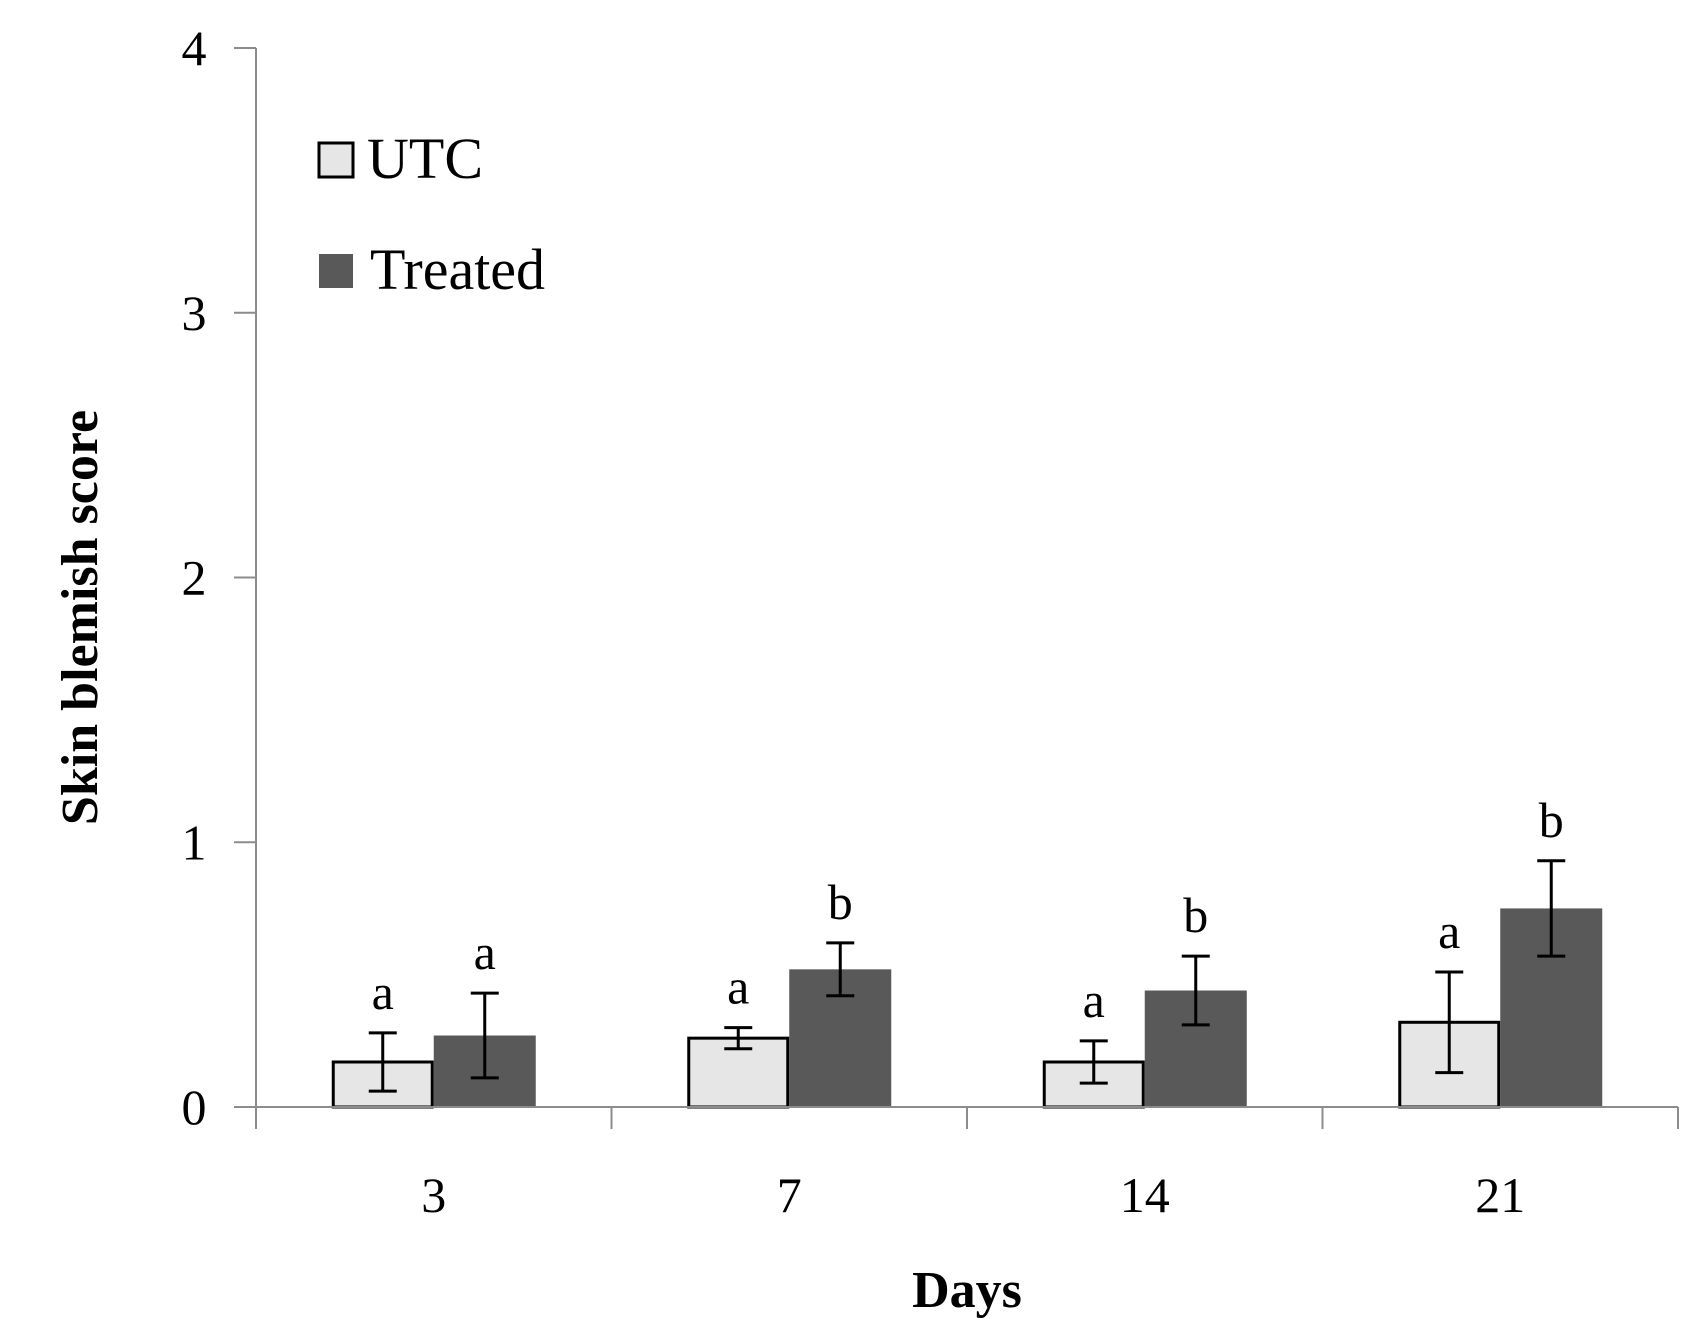  I want to click on y-tick-label: 2, so click(194, 578).